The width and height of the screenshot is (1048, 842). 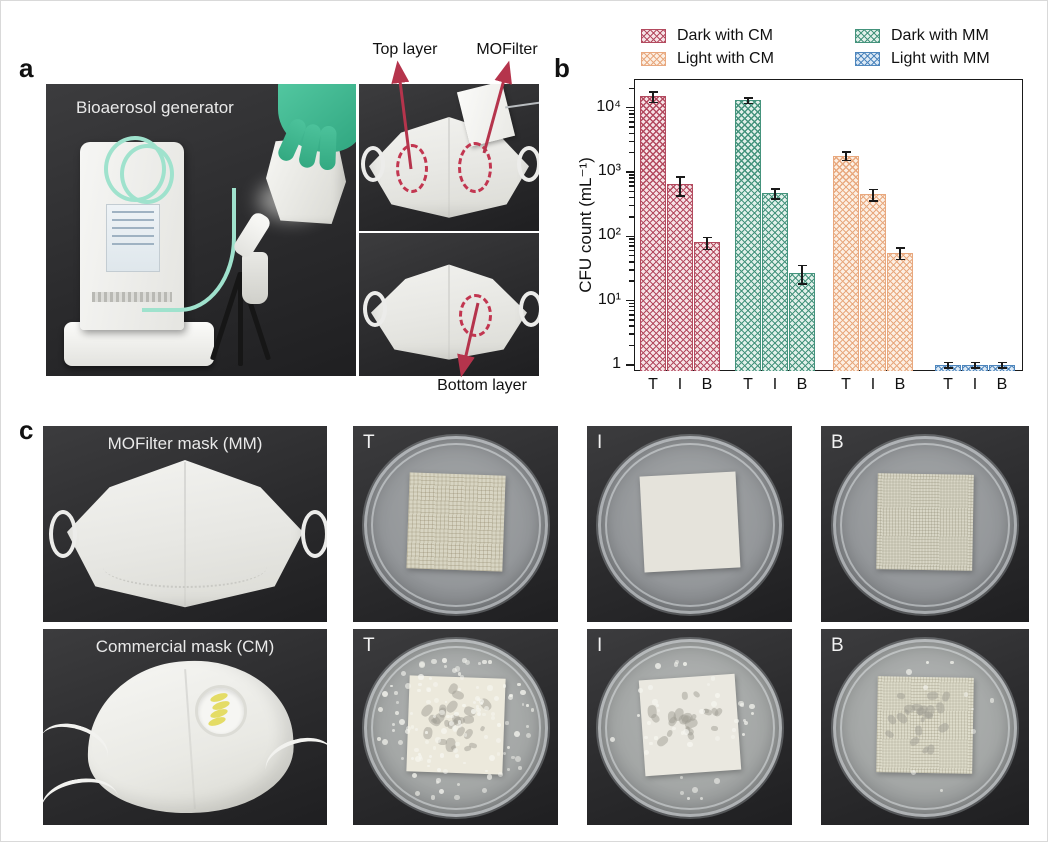 I want to click on tubing-tail-icon, so click(x=189, y=250).